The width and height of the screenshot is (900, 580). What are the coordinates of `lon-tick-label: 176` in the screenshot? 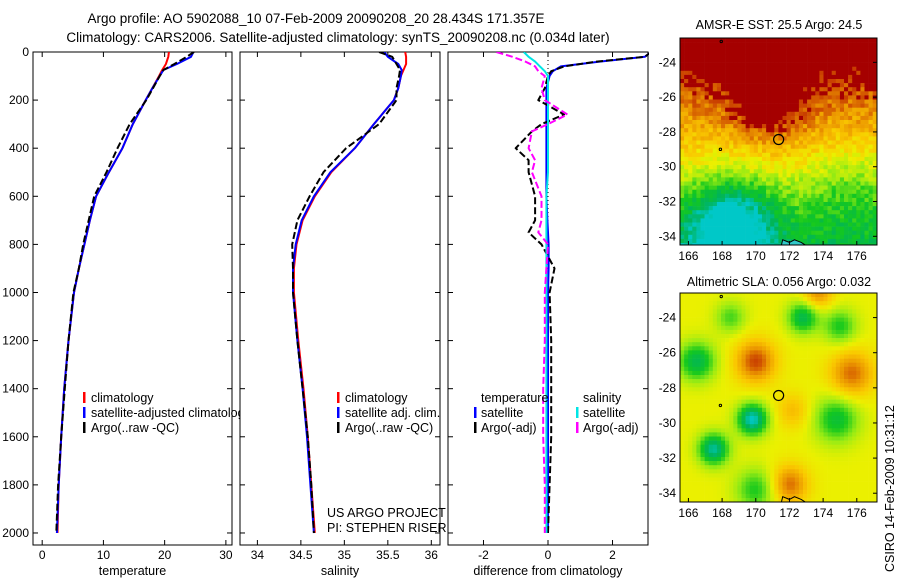 It's located at (857, 256).